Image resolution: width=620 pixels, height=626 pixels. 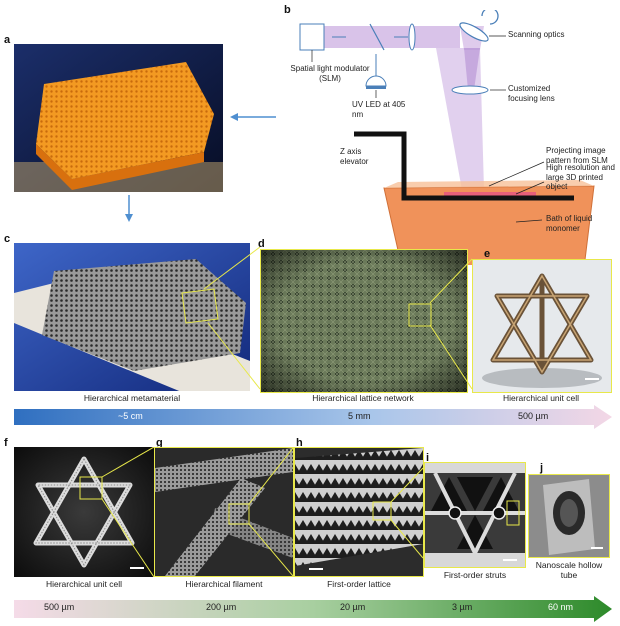 What do you see at coordinates (490, 17) in the screenshot?
I see `rotate-arrow-icon` at bounding box center [490, 17].